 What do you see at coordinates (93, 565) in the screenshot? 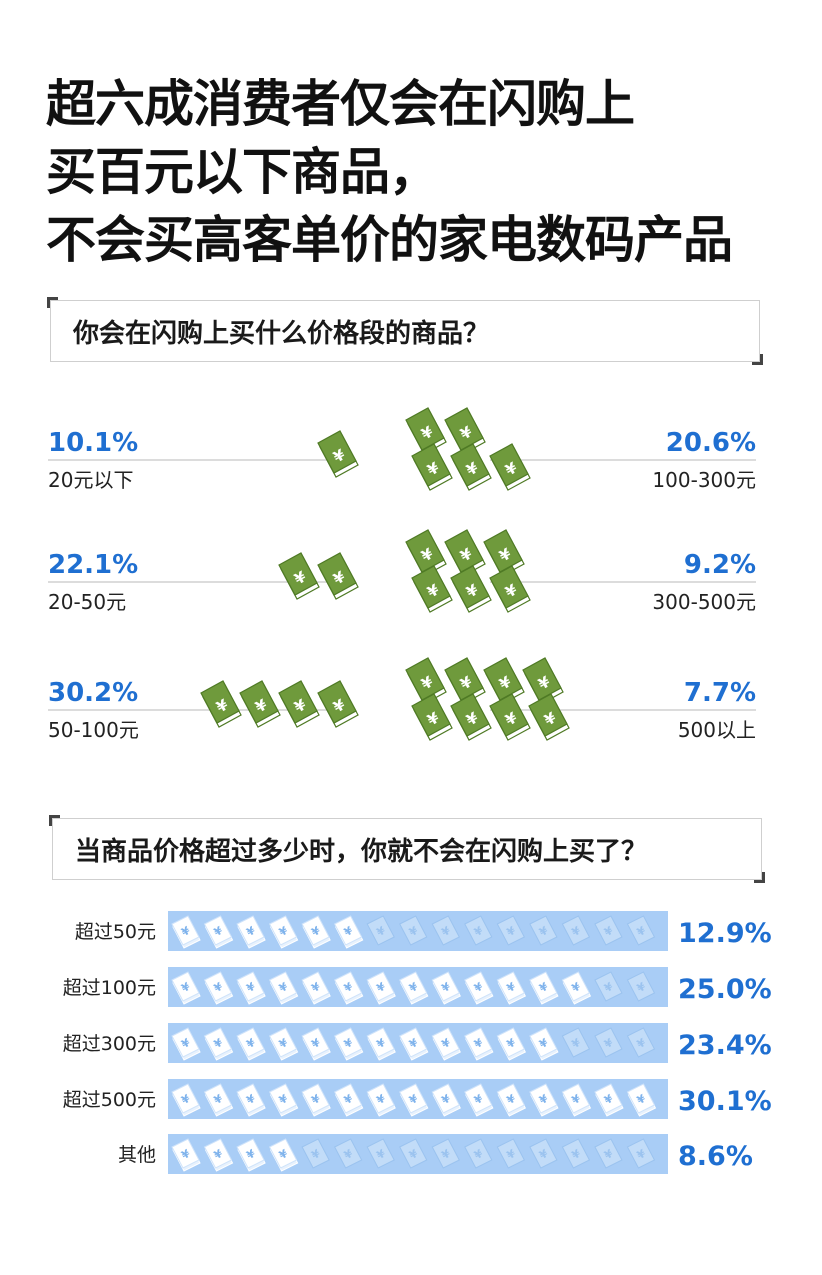
I see `value-label: 22.1%` at bounding box center [93, 565].